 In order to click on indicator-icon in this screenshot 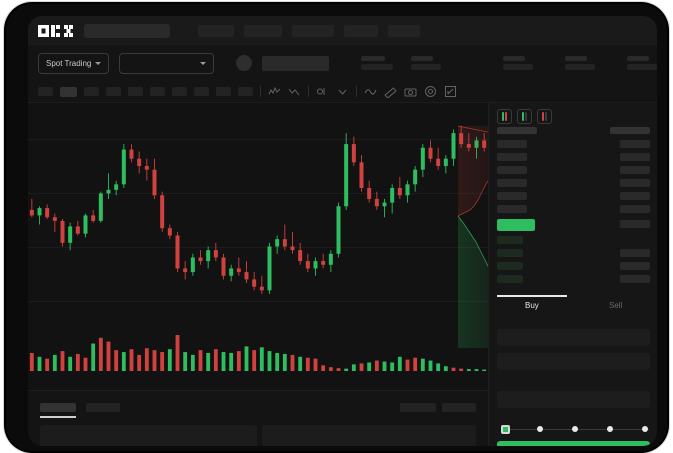, I will do `click(274, 91)`.